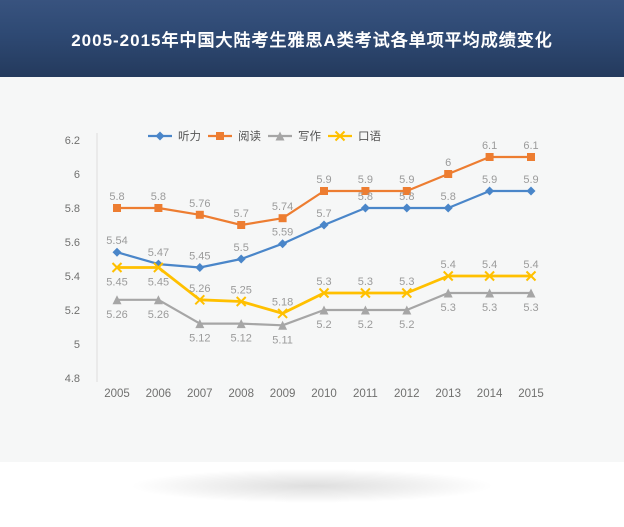  I want to click on series-阅读, so click(324, 191).